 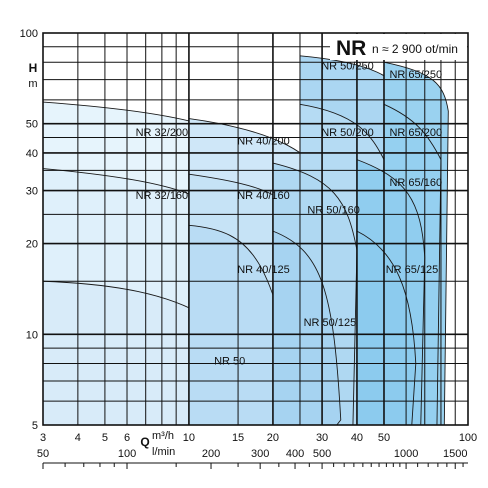 I want to click on y-tick-label: 20, so click(x=32, y=245).